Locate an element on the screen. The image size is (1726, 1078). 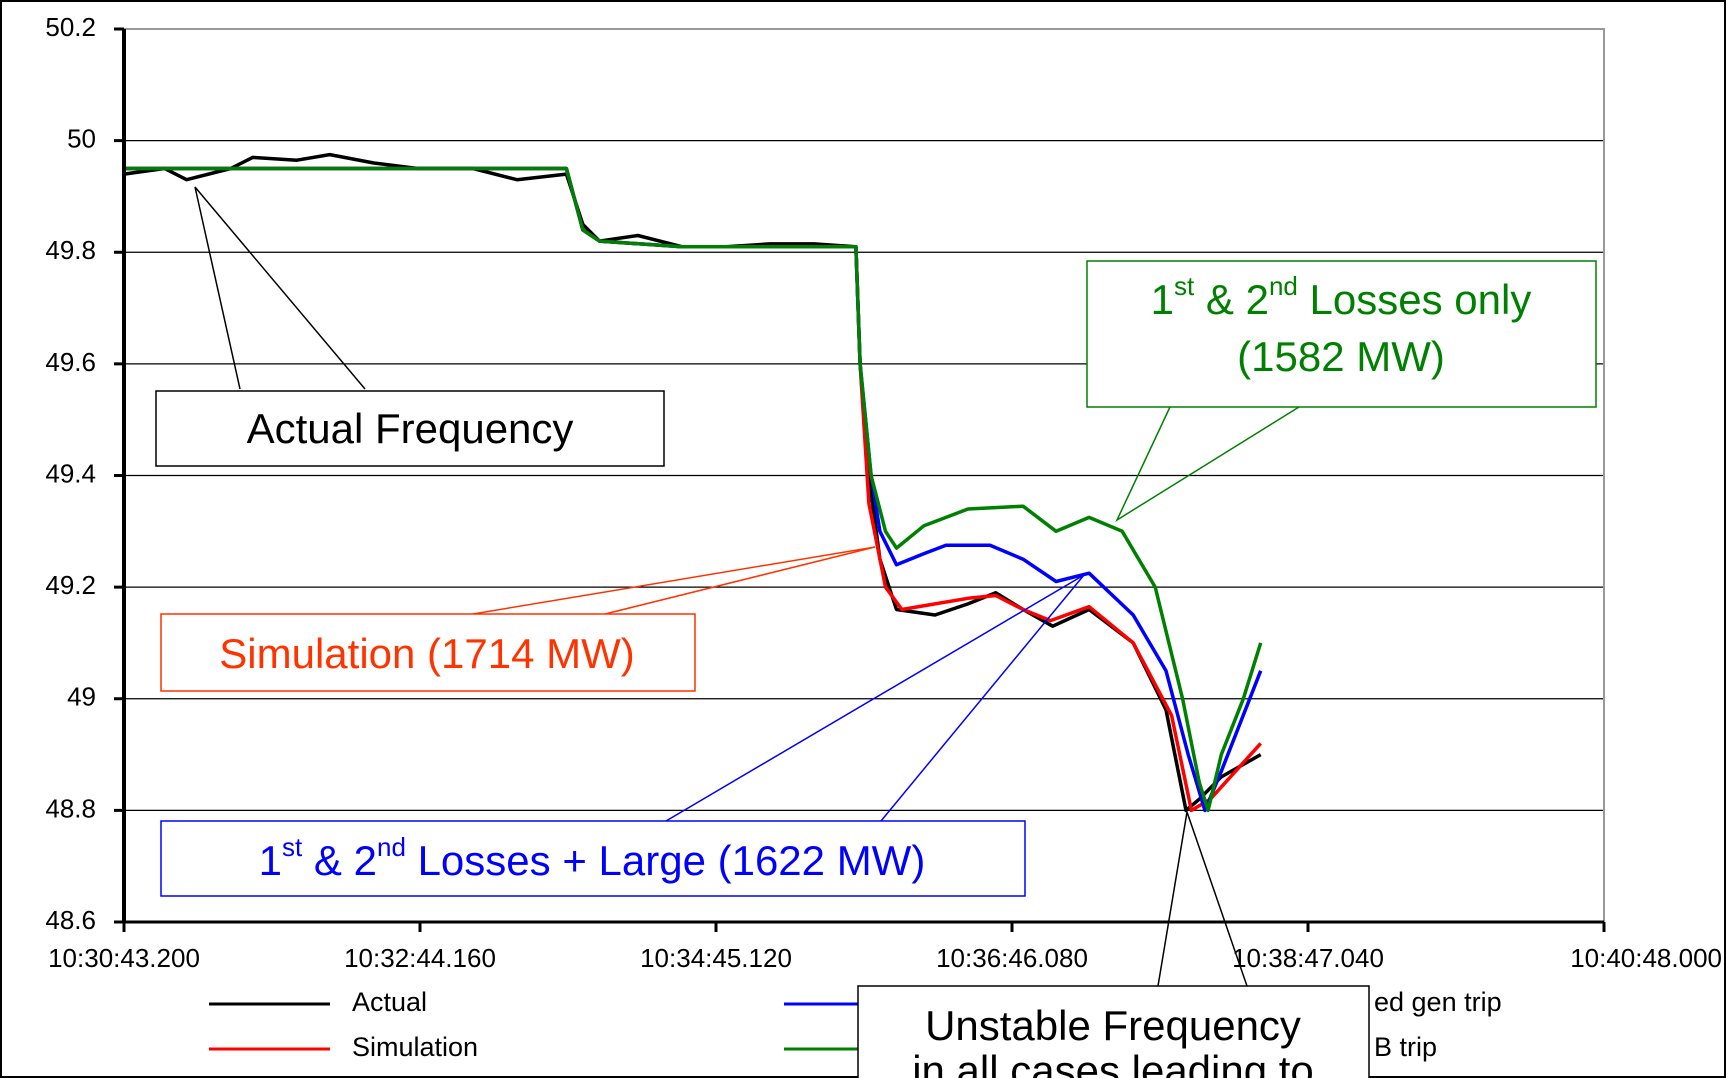
legend: Actual Simulation ed gen trip B trip is located at coordinates (855, 1024).